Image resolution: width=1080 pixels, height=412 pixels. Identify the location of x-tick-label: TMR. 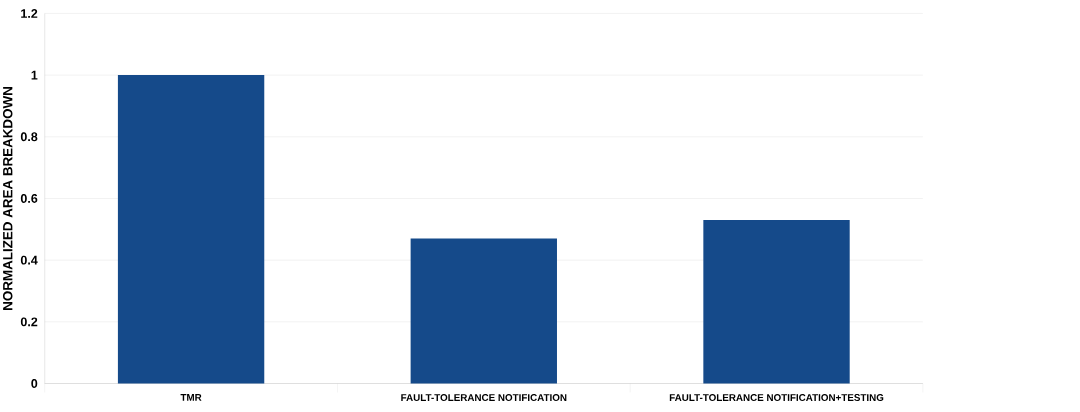
(191, 397).